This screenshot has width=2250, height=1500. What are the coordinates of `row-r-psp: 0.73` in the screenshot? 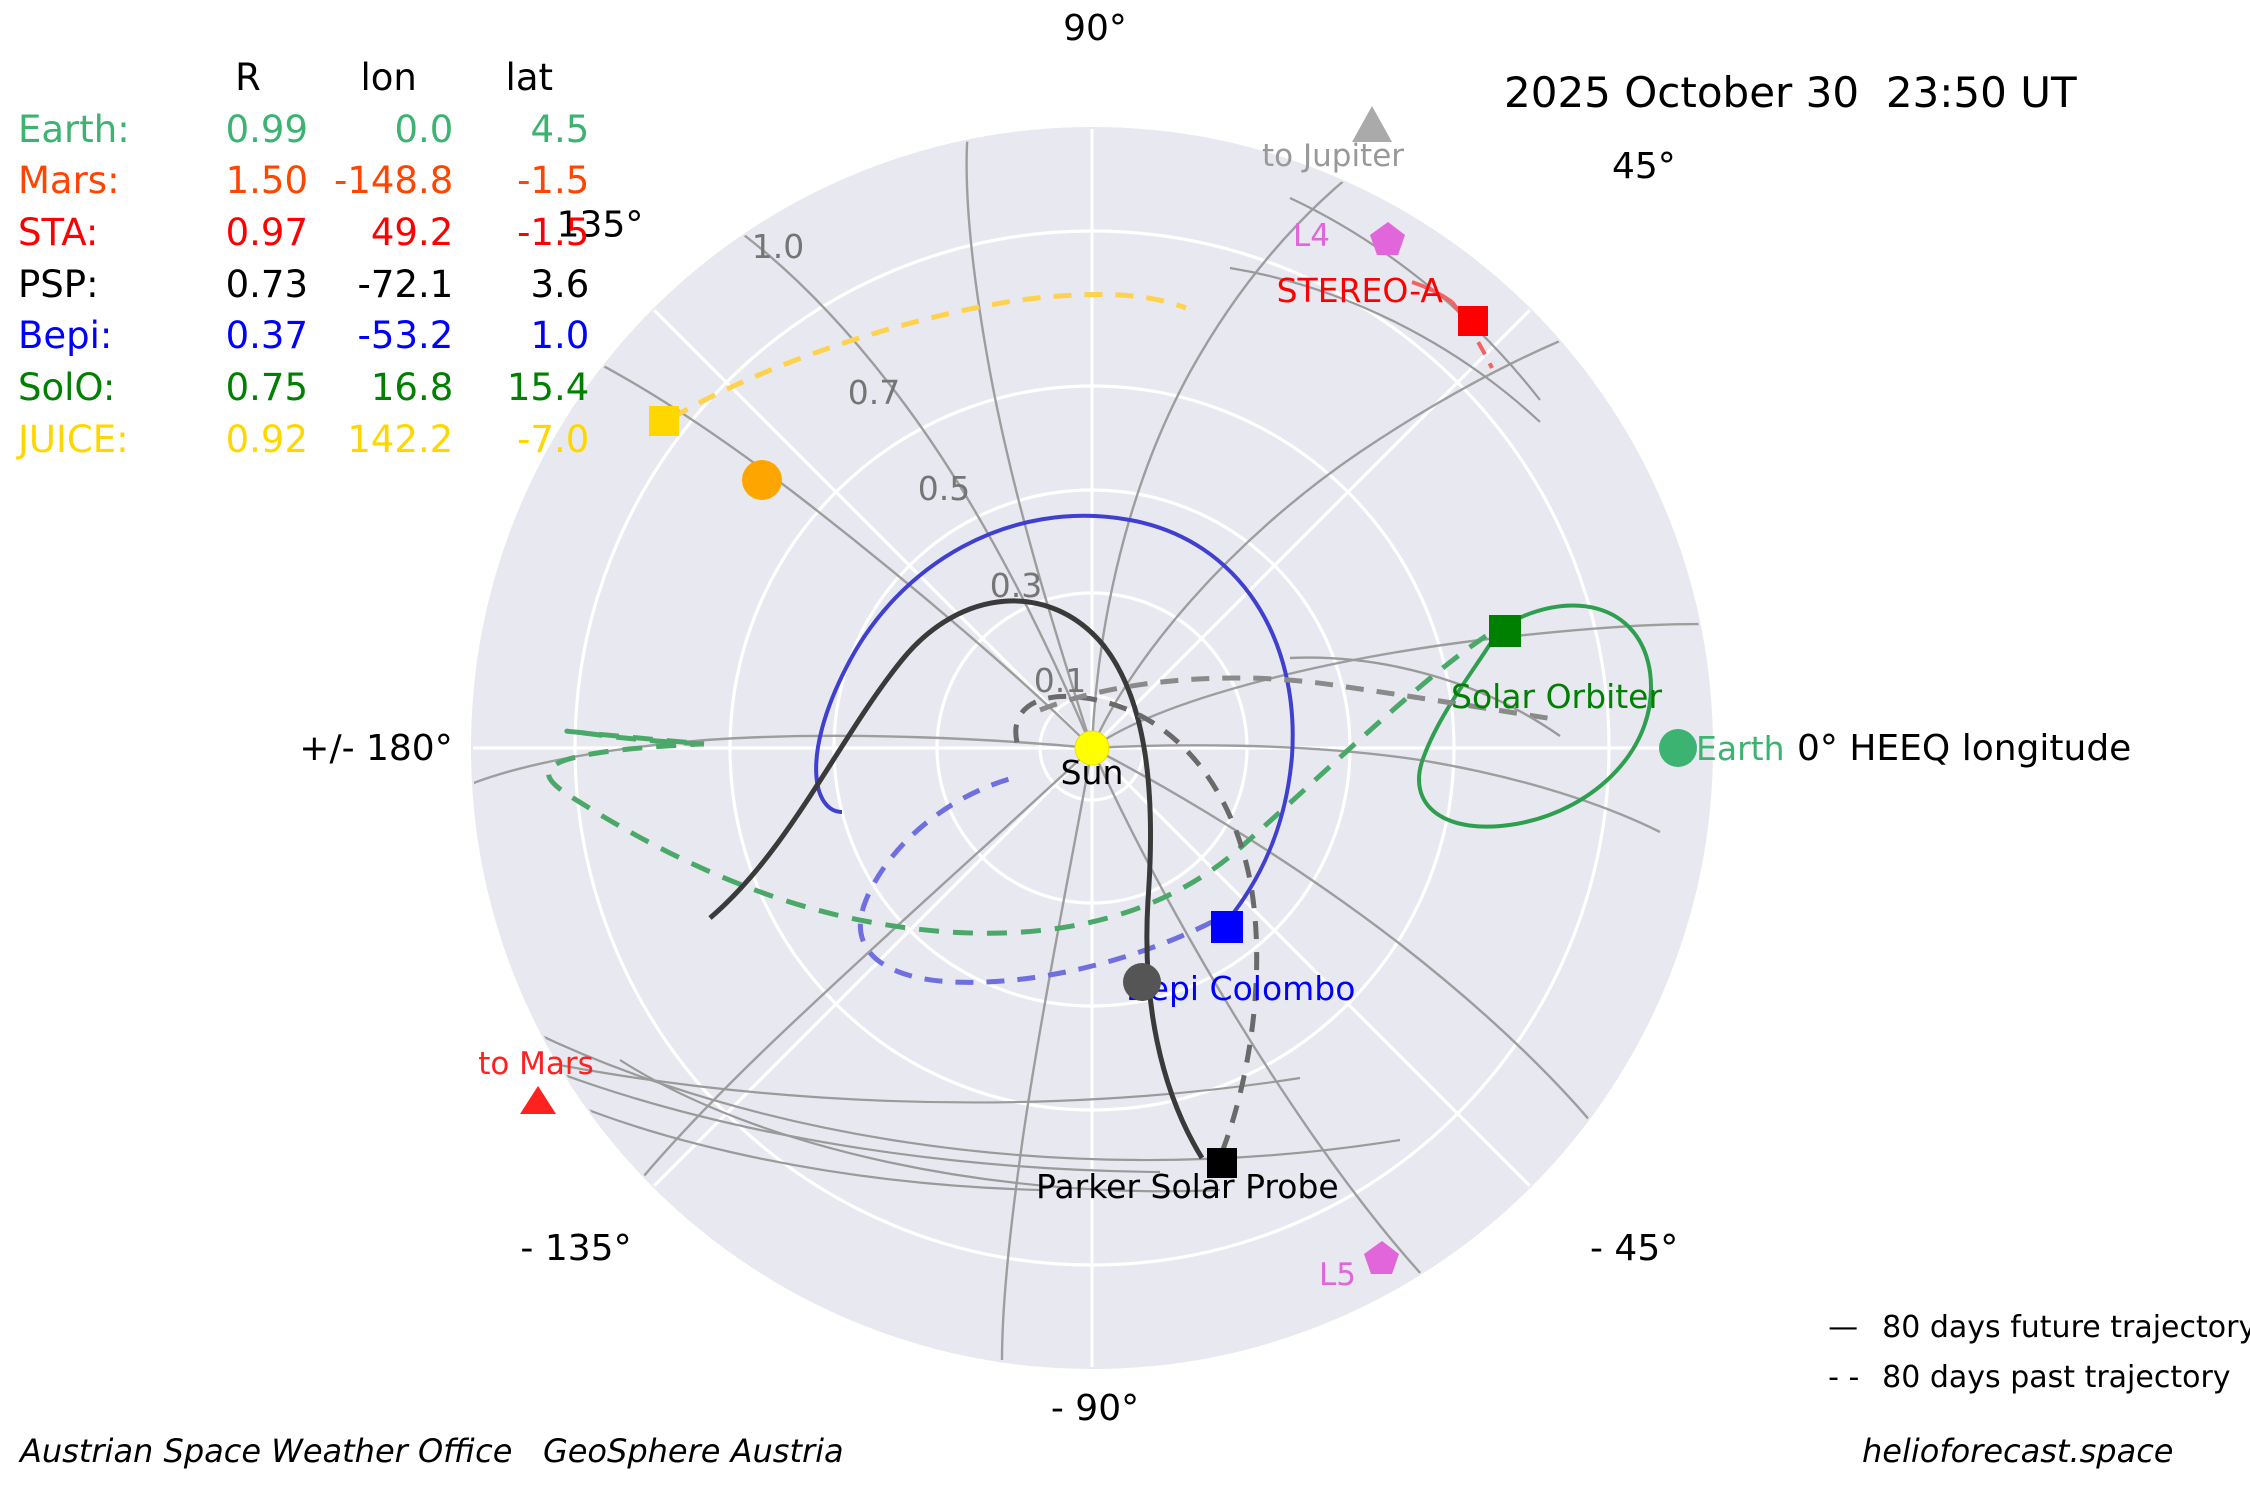 It's located at (266, 284).